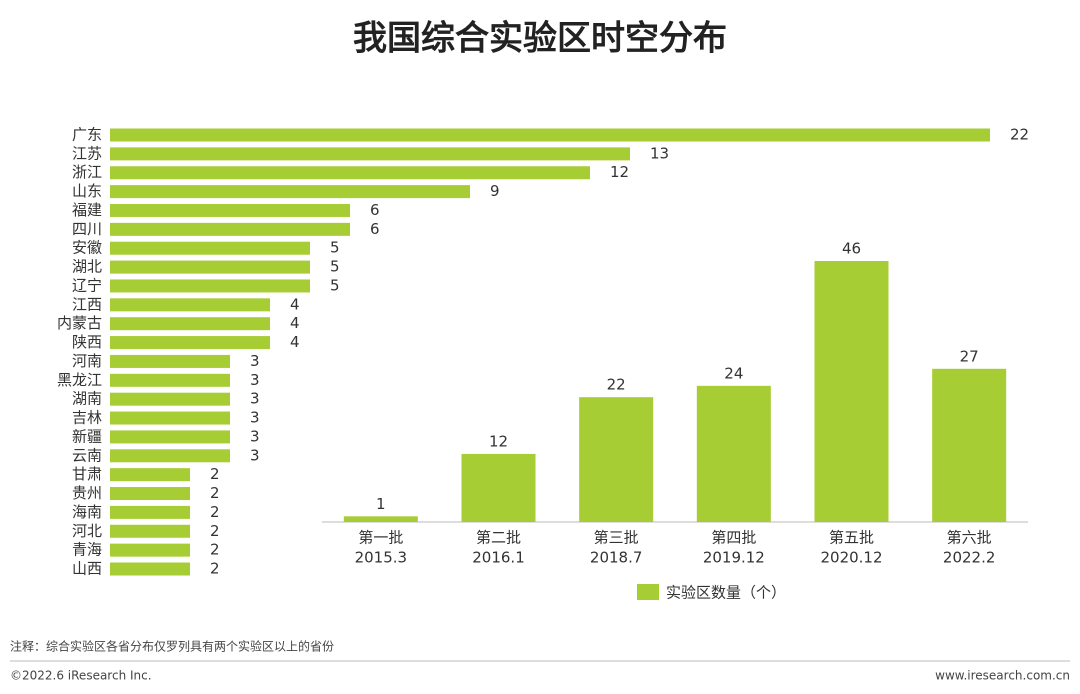  What do you see at coordinates (81, 676) in the screenshot?
I see `copyright: ©2022.6 iResearch Inc.` at bounding box center [81, 676].